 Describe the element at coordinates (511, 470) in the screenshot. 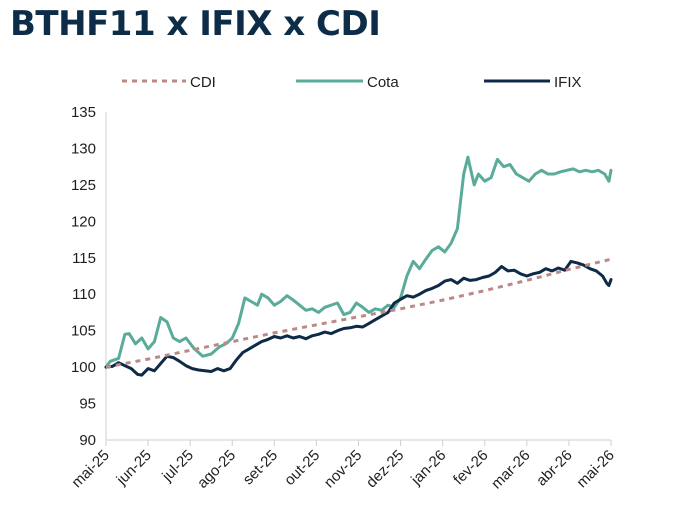

I see `x-tick-label: mar-26` at that location.